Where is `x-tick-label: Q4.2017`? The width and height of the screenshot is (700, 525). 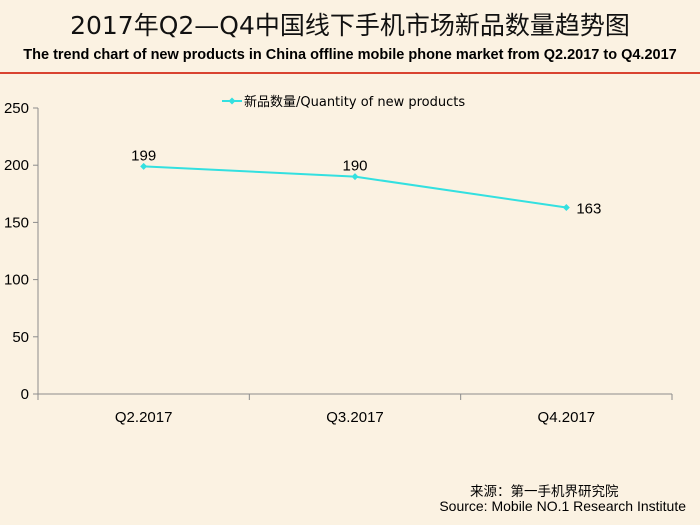
x-tick-label: Q4.2017 is located at coordinates (567, 417).